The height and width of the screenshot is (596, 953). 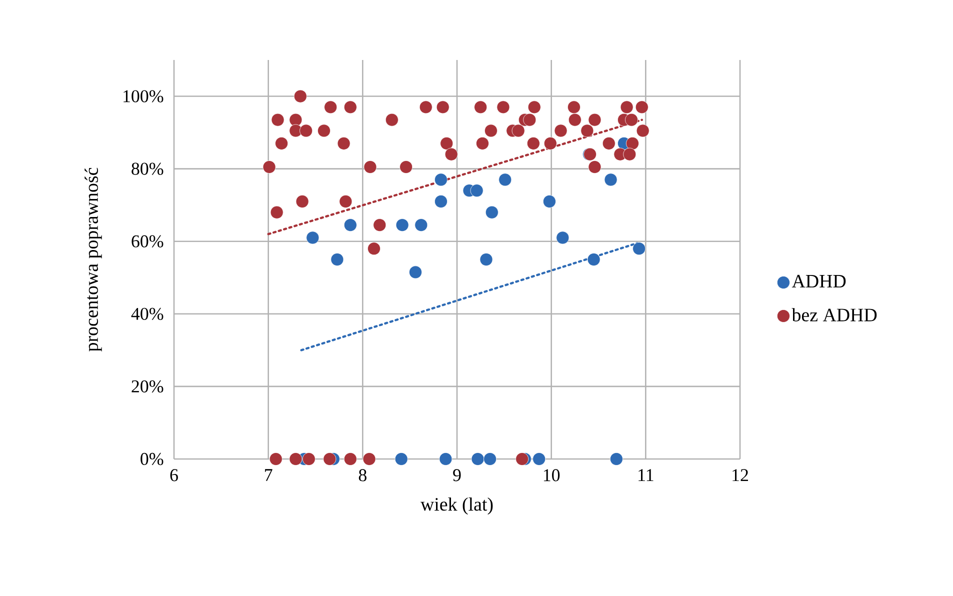 What do you see at coordinates (148, 386) in the screenshot?
I see `y-tick-label: 20%` at bounding box center [148, 386].